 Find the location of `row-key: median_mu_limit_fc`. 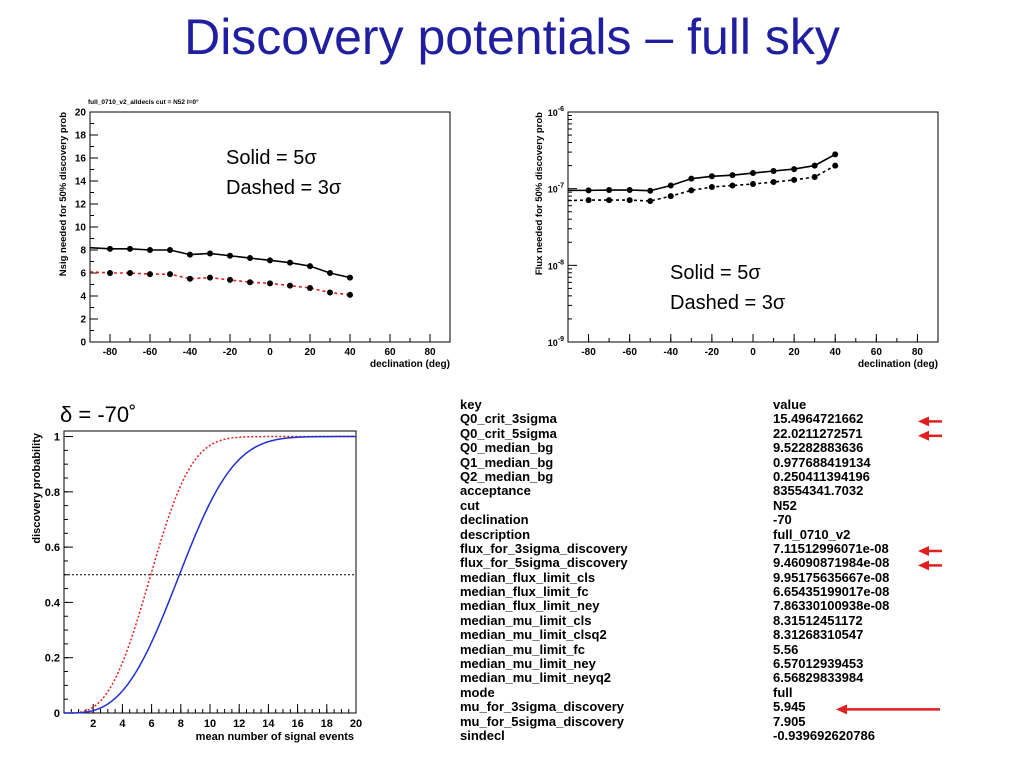

row-key: median_mu_limit_fc is located at coordinates (522, 649).